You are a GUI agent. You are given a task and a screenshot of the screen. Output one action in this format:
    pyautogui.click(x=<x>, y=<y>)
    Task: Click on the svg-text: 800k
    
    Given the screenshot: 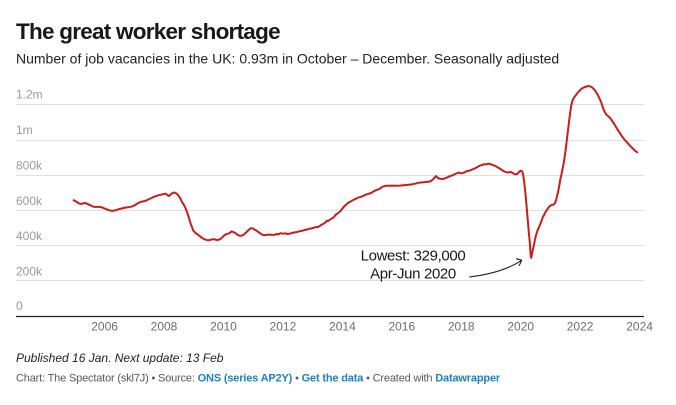 What is the action you would take?
    pyautogui.click(x=29, y=165)
    